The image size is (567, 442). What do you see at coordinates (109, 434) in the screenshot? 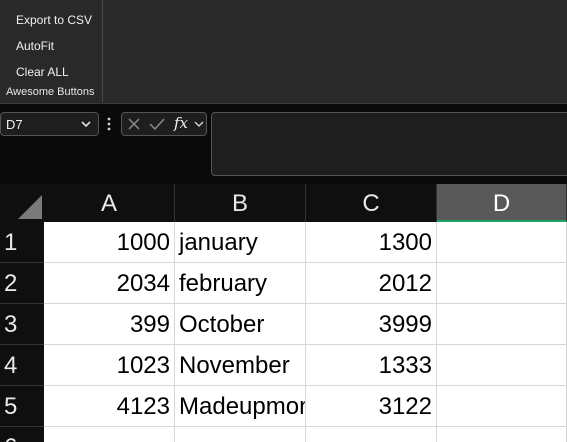
I see `cell-a6` at bounding box center [109, 434].